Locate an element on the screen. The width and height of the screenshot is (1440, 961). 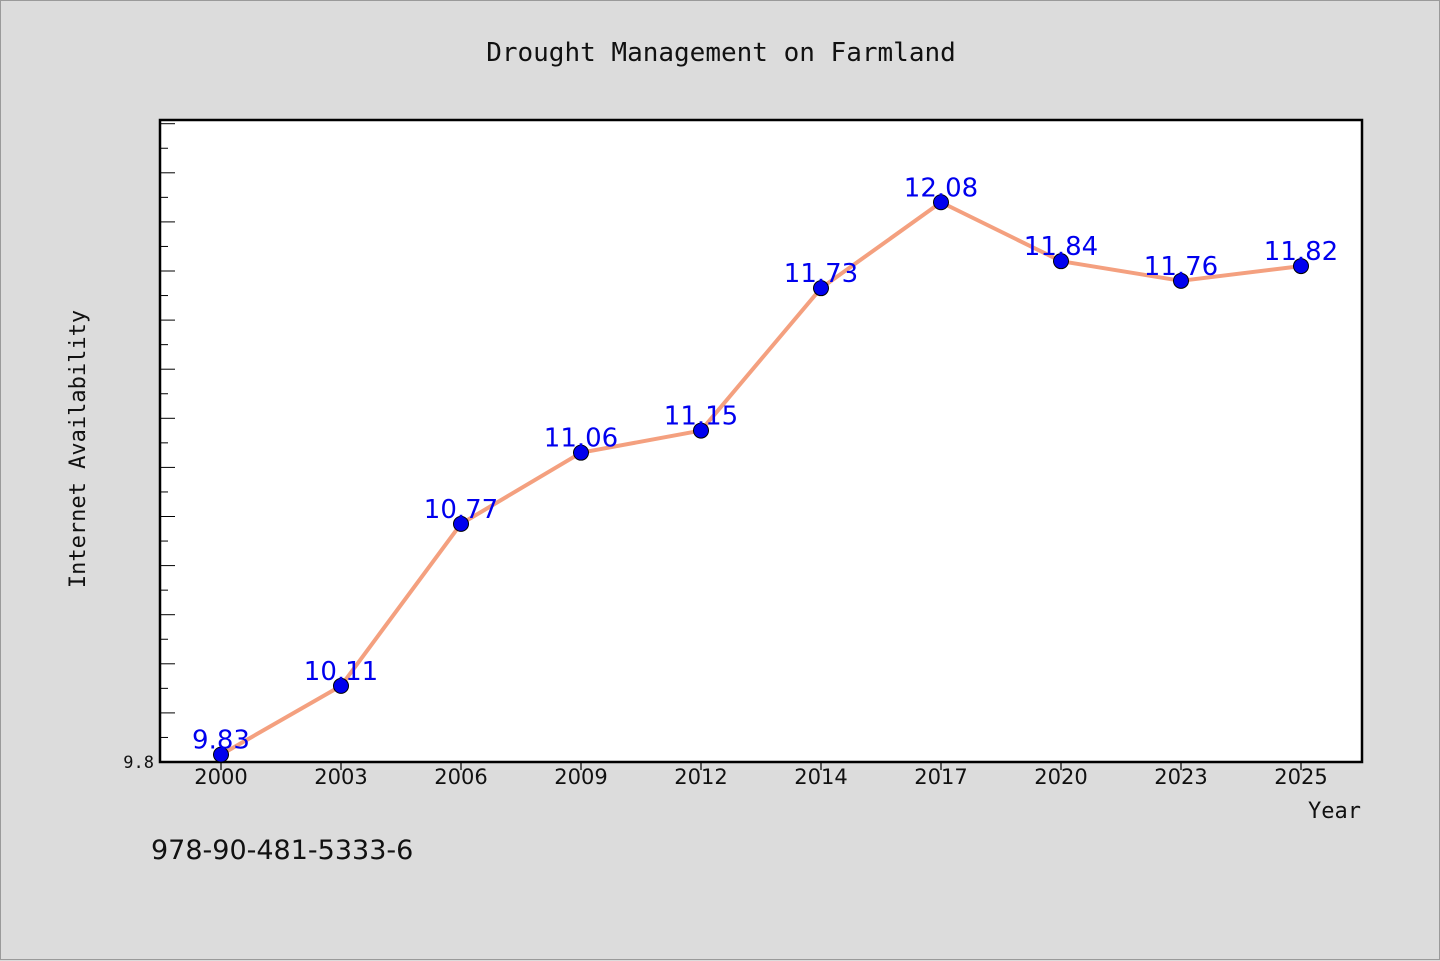
x-tick-label: 2025 is located at coordinates (1300, 777).